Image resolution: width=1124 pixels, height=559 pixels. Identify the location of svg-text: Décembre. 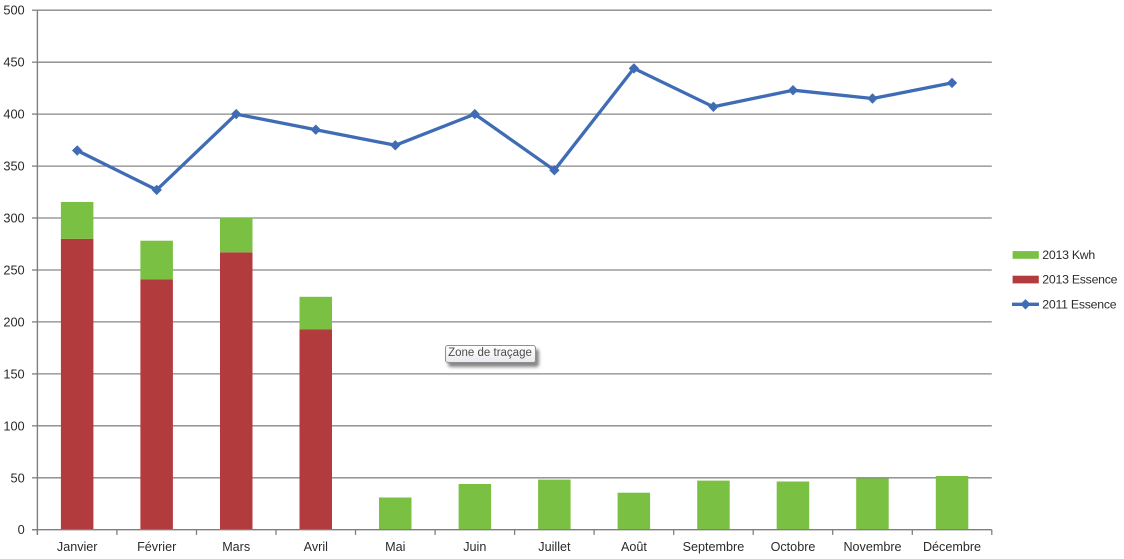
(952, 547).